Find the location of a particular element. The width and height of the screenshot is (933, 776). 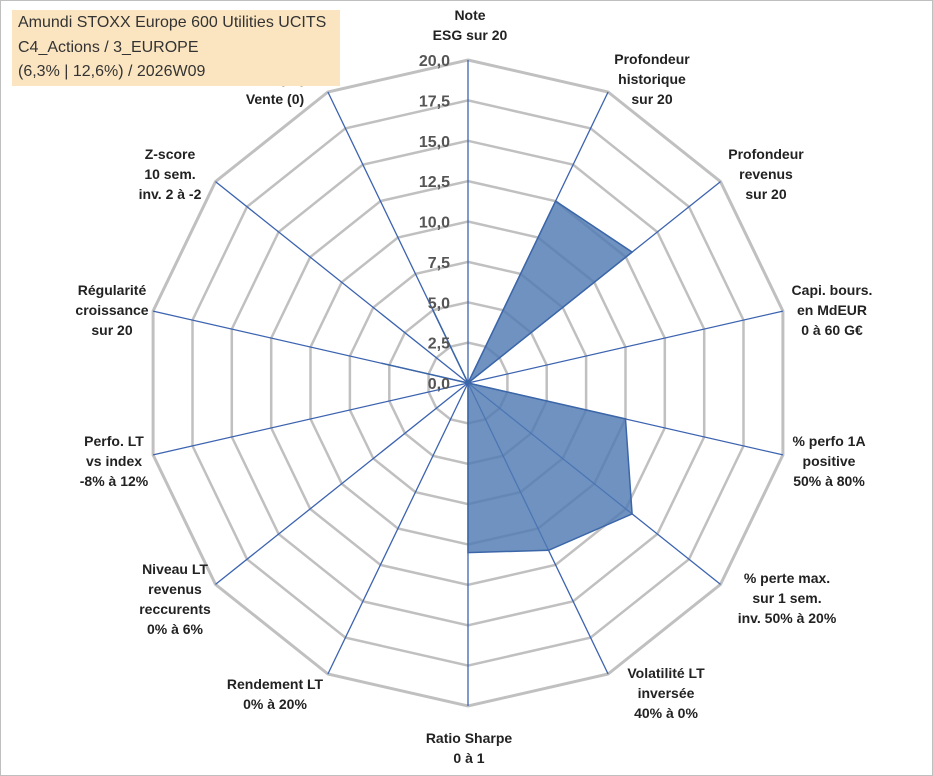

chart-title-line-1: Amundi STOXX Europe 600 Utilities UCITS is located at coordinates (172, 22).